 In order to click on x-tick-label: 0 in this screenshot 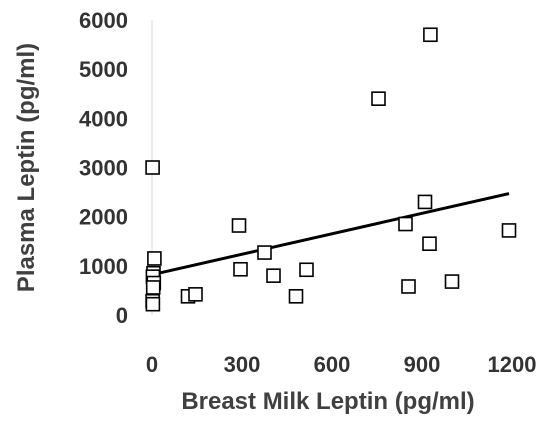, I will do `click(152, 364)`.